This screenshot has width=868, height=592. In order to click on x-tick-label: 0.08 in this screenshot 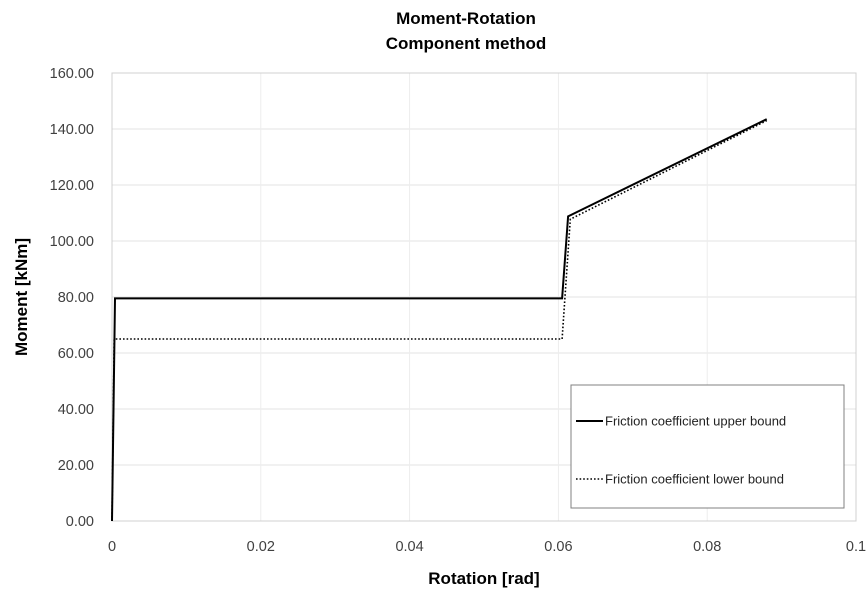, I will do `click(707, 547)`.